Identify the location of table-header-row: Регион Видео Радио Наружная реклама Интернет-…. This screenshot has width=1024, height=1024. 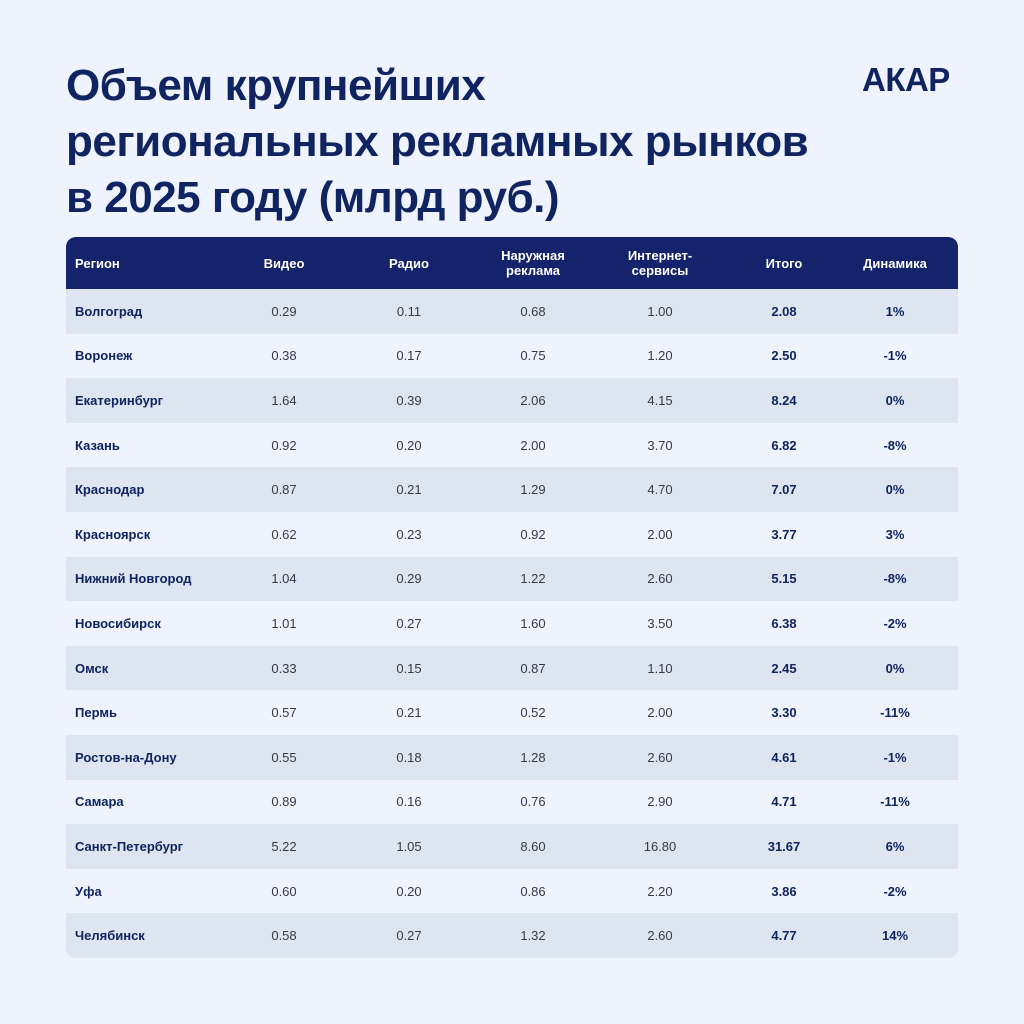
(512, 263).